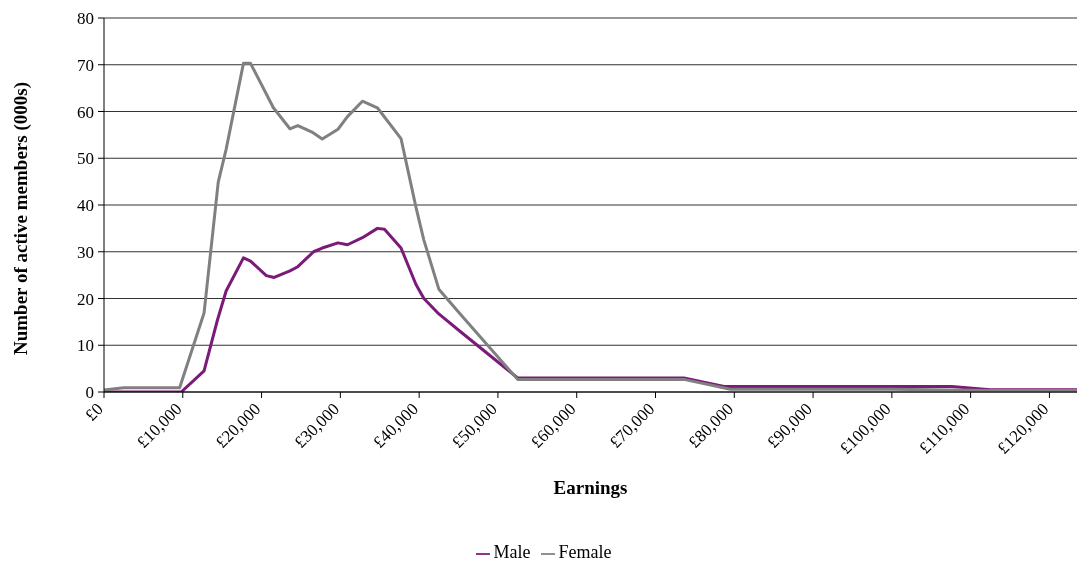 This screenshot has height=567, width=1077. I want to click on y-tick-label: 80, so click(85, 18).